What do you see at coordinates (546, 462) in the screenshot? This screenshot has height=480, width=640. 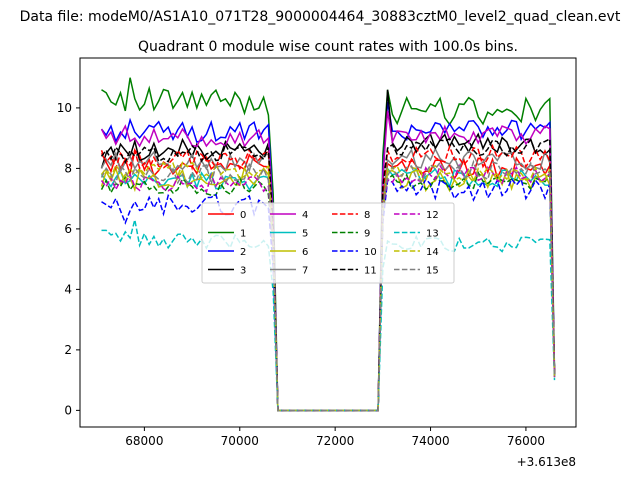 I see `x-offset-label: +3.613e8` at bounding box center [546, 462].